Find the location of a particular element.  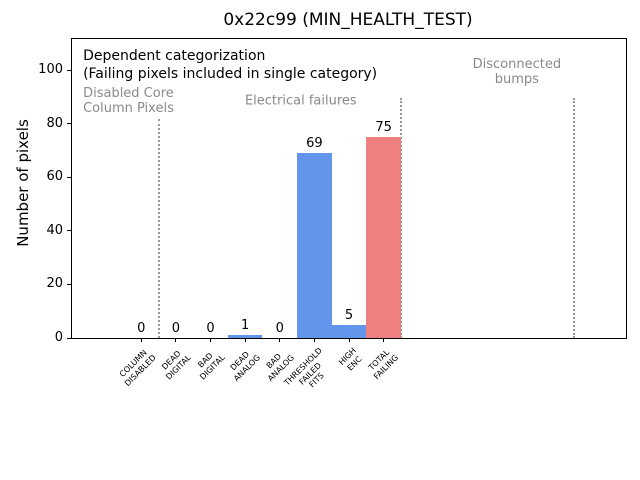

y-tick-label-80: 80 is located at coordinates (54, 123).